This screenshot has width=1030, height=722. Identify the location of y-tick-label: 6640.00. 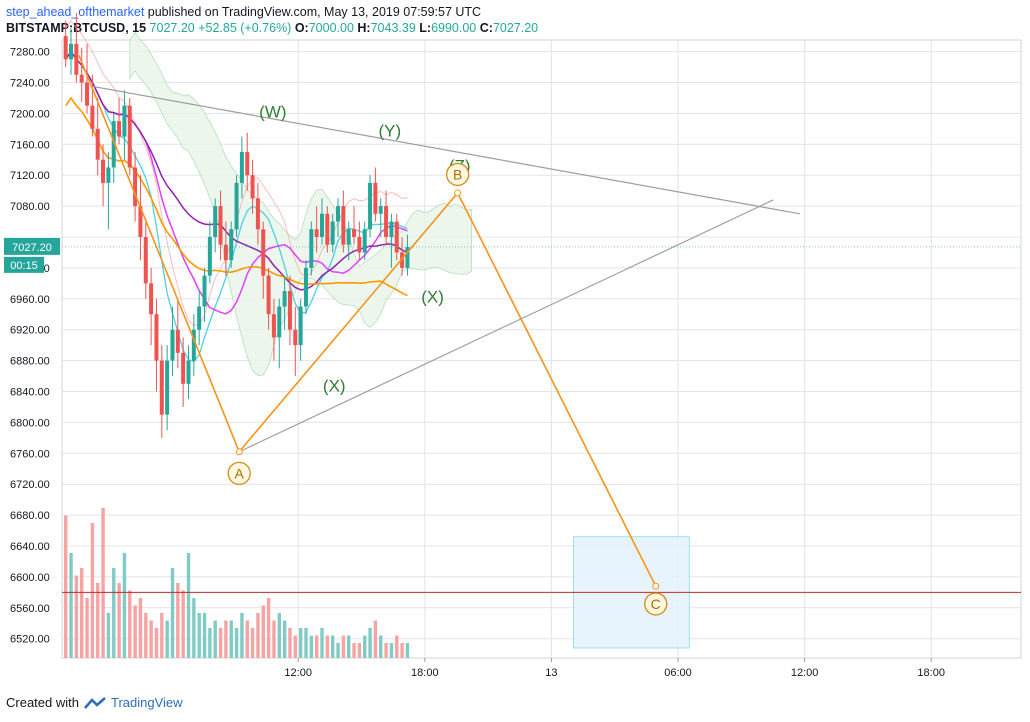
(30, 547).